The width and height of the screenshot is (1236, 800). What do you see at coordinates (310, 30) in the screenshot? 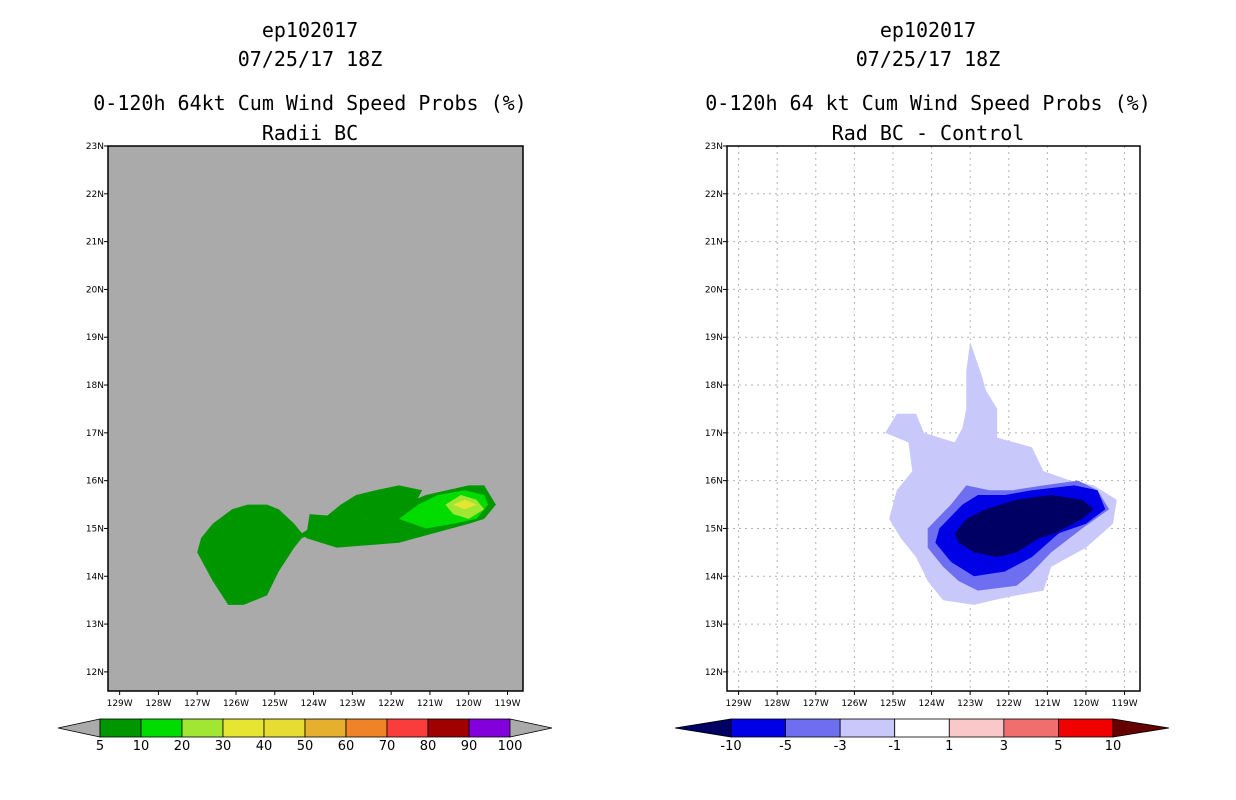
I see `left-storm-id: ep102017` at bounding box center [310, 30].